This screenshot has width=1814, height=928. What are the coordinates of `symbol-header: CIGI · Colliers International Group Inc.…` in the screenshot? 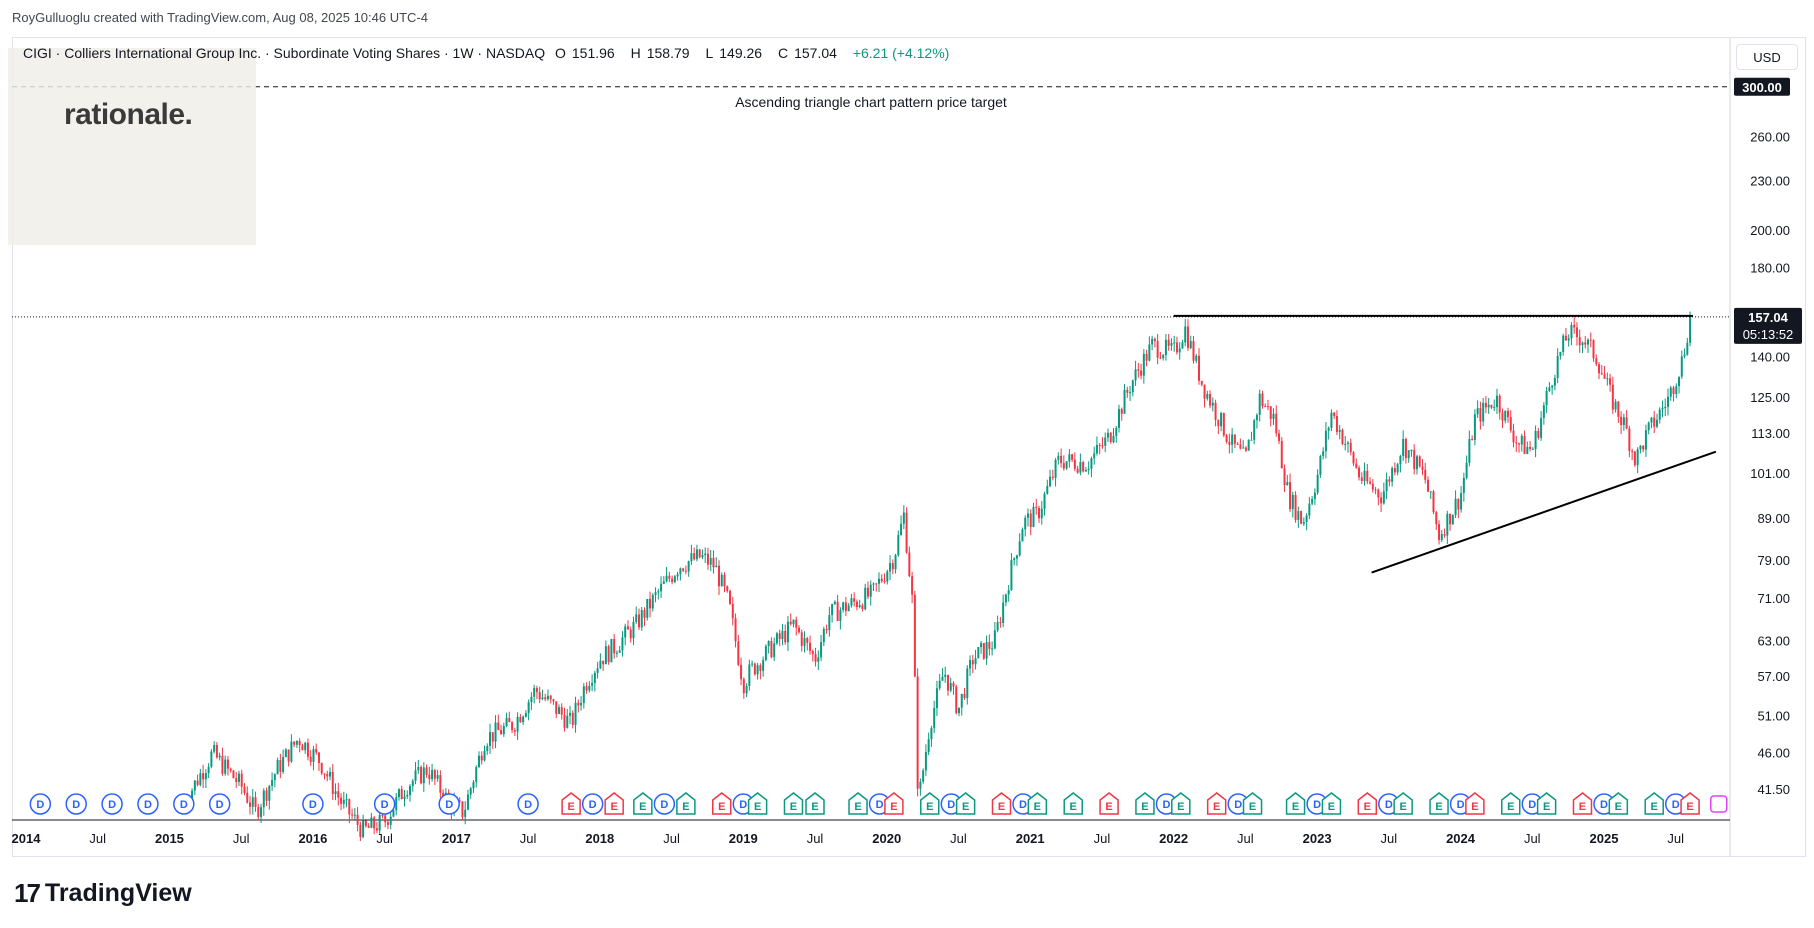 It's located at (489, 53).